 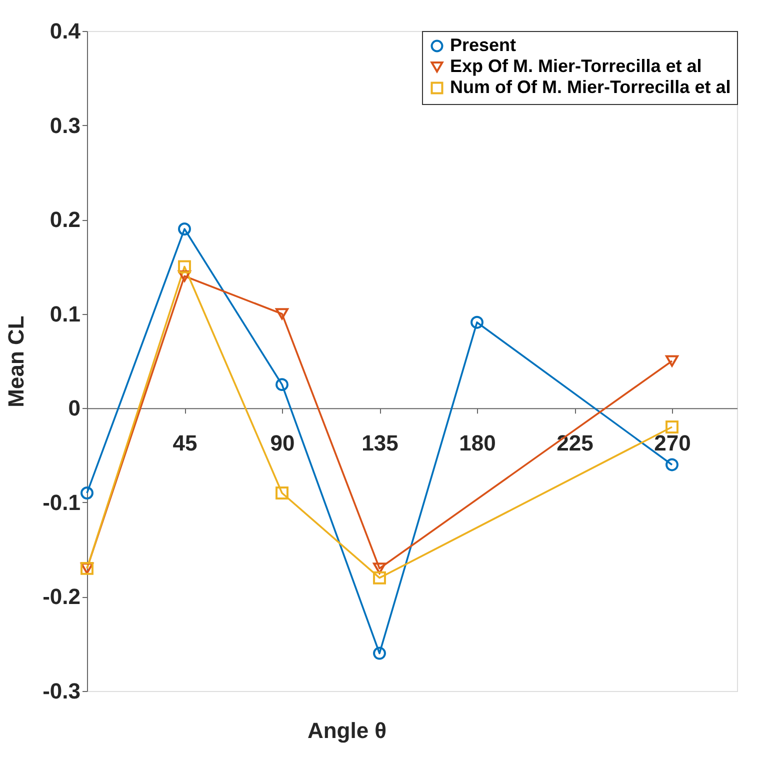 What do you see at coordinates (347, 730) in the screenshot?
I see `x-axis-title: Angle θ` at bounding box center [347, 730].